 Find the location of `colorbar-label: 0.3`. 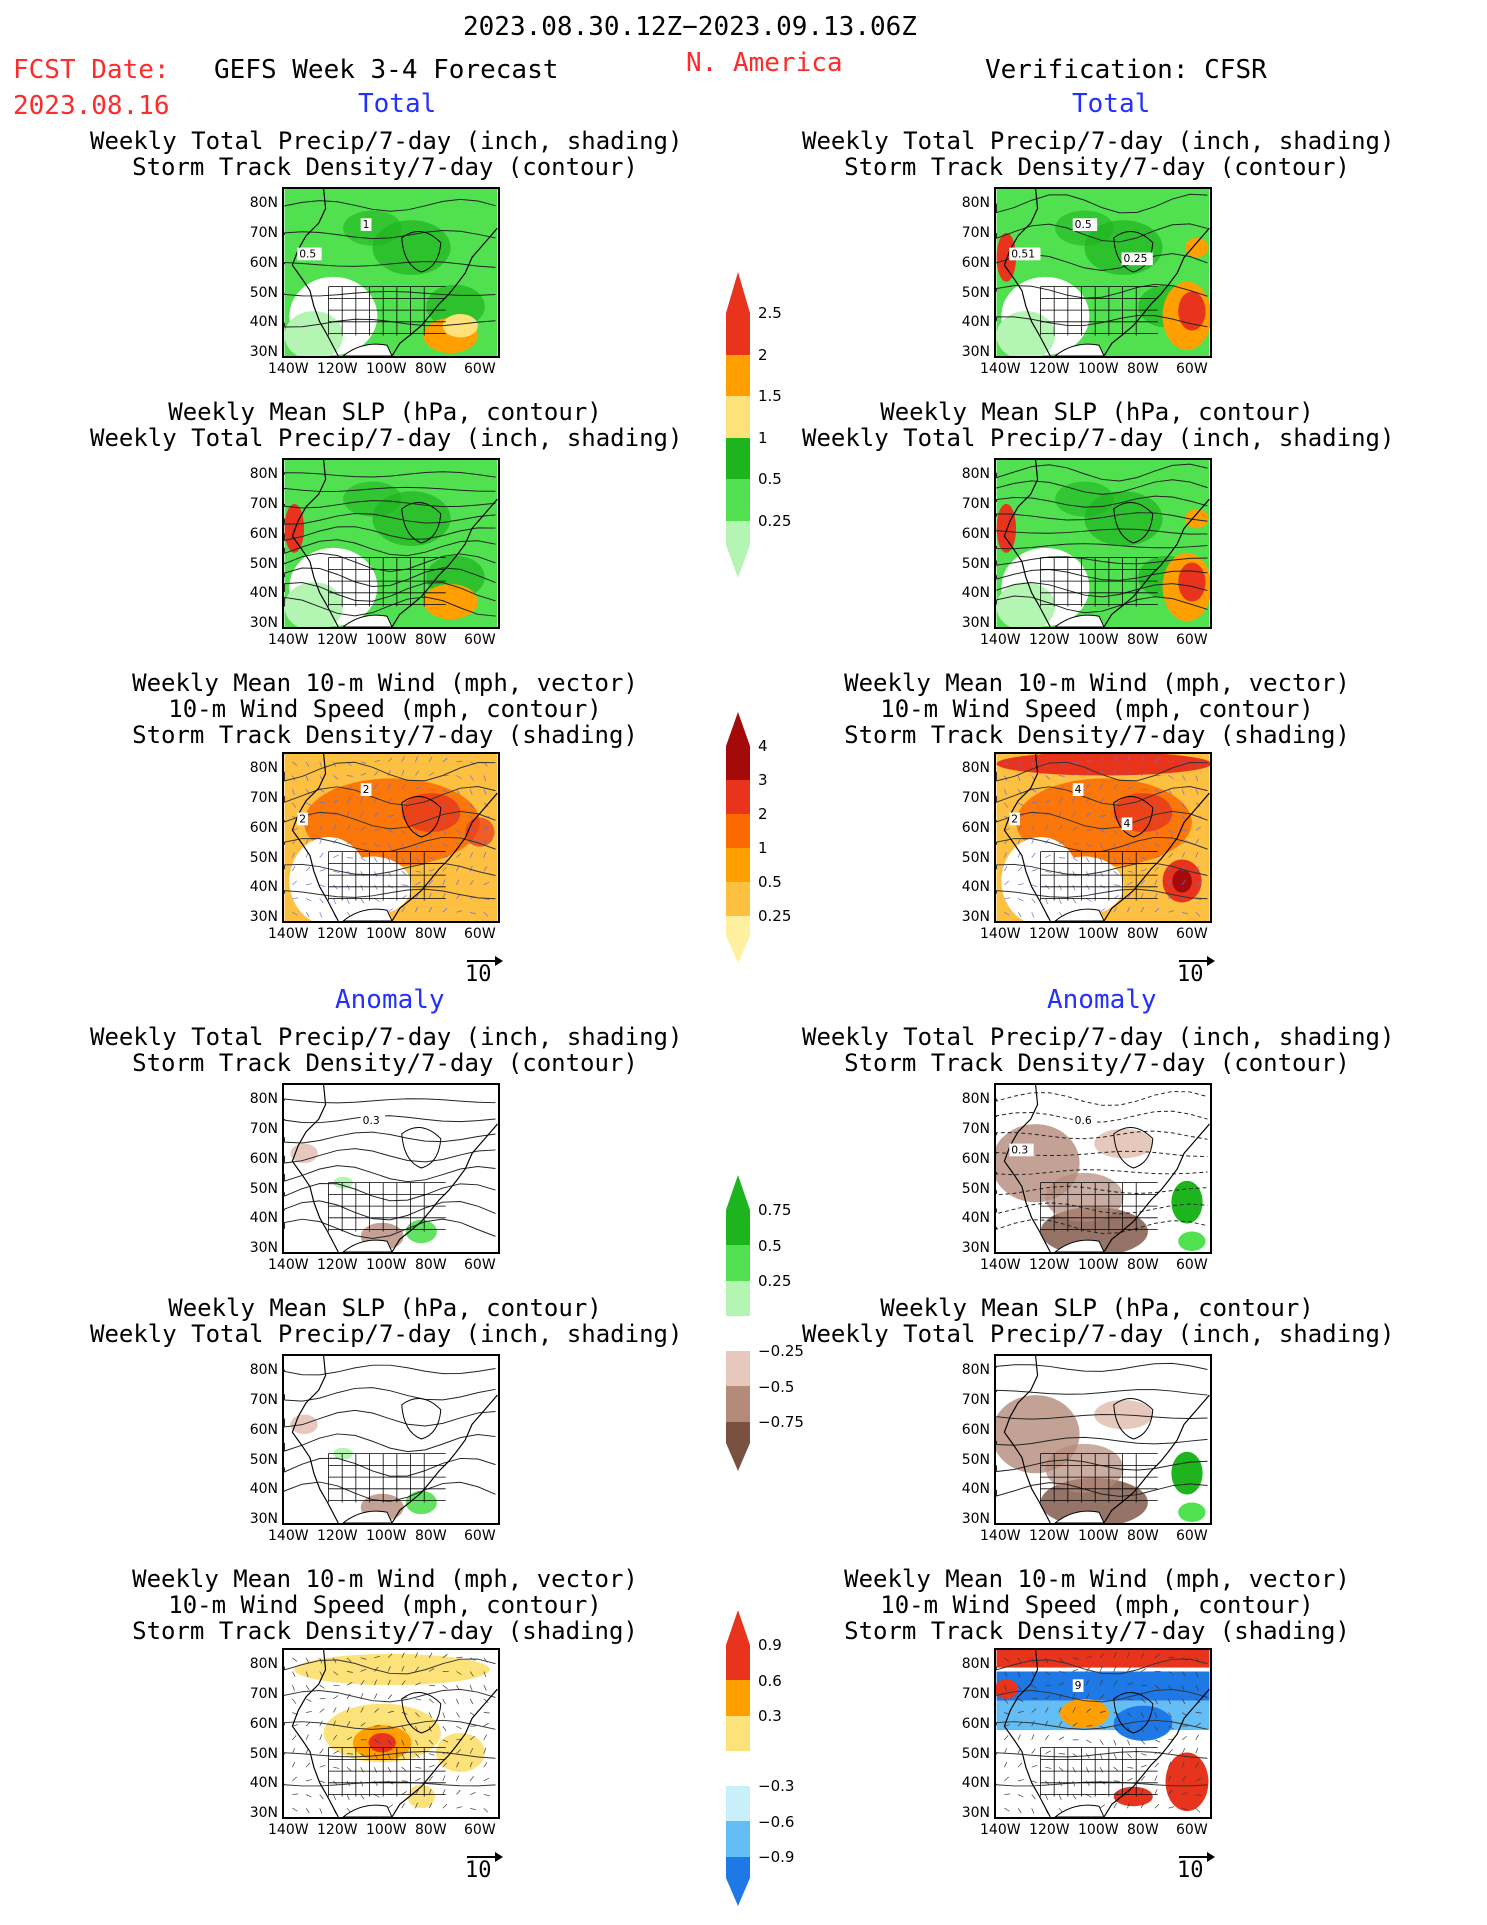

colorbar-label: 0.3 is located at coordinates (770, 1715).